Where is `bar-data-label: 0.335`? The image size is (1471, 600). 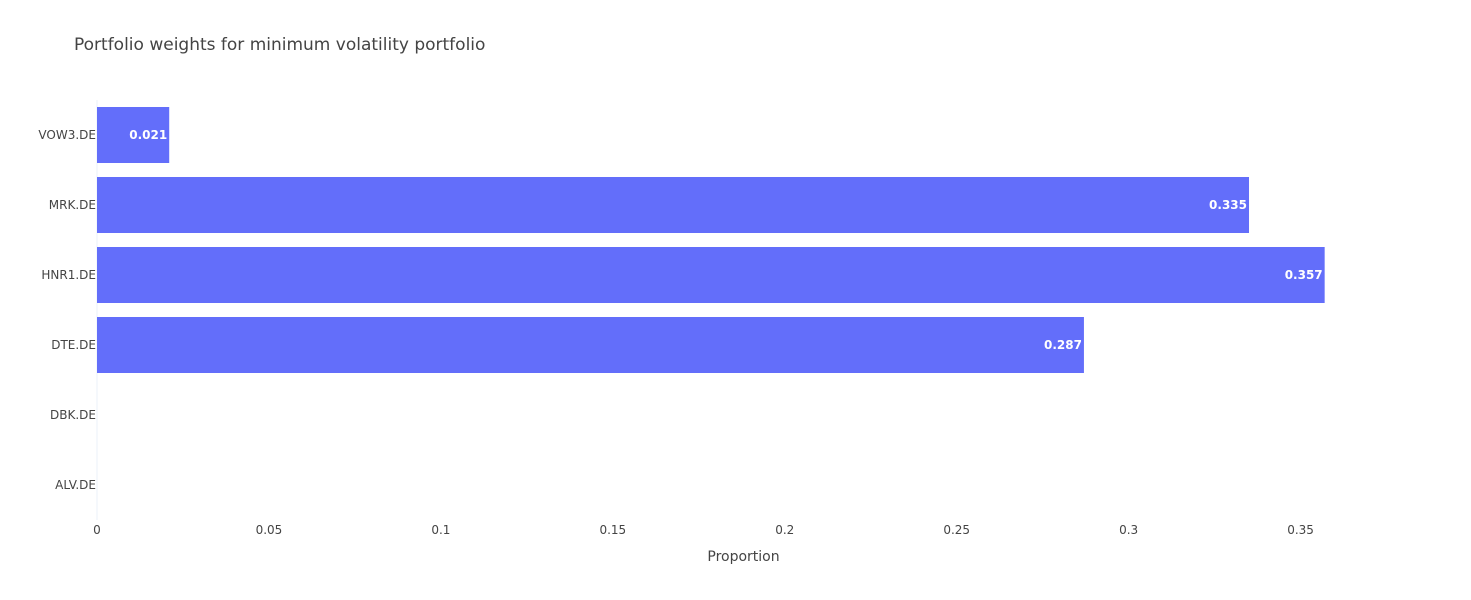 bar-data-label: 0.335 is located at coordinates (1228, 205).